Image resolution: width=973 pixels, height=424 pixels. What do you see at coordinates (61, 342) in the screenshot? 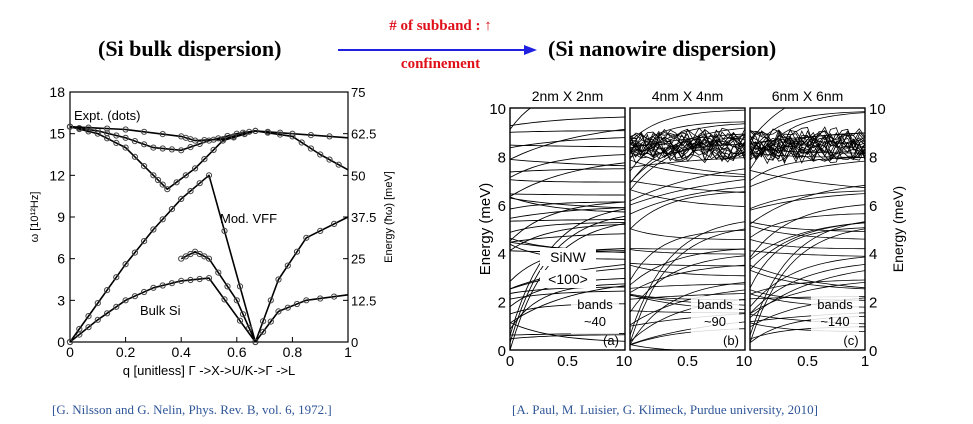
I see `y-tick-label: 0` at bounding box center [61, 342].